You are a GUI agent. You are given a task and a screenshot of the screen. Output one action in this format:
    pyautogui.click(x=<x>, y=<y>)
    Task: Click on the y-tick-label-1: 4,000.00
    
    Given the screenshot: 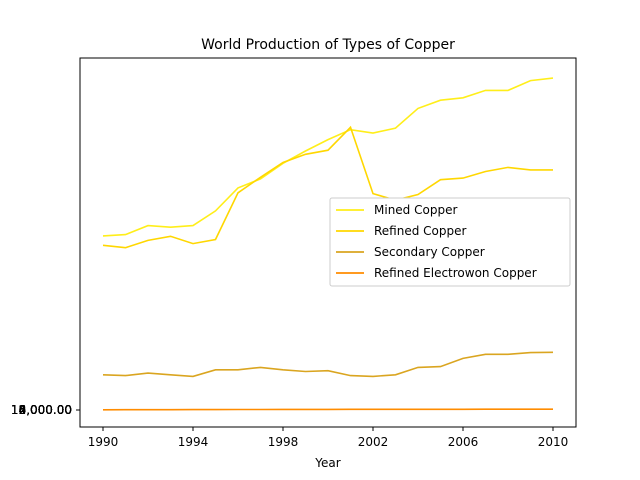 What is the action you would take?
    pyautogui.click(x=45, y=410)
    